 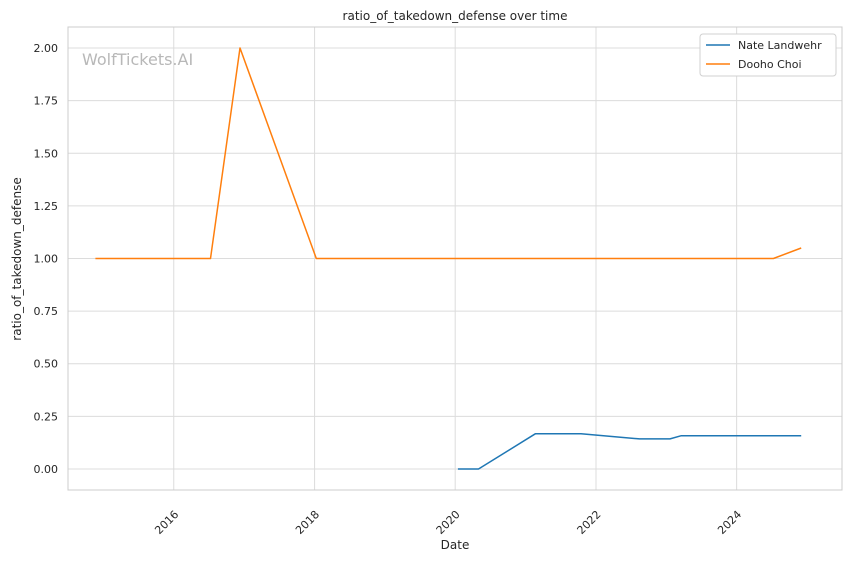 What do you see at coordinates (455, 545) in the screenshot?
I see `x-axis-label: Date` at bounding box center [455, 545].